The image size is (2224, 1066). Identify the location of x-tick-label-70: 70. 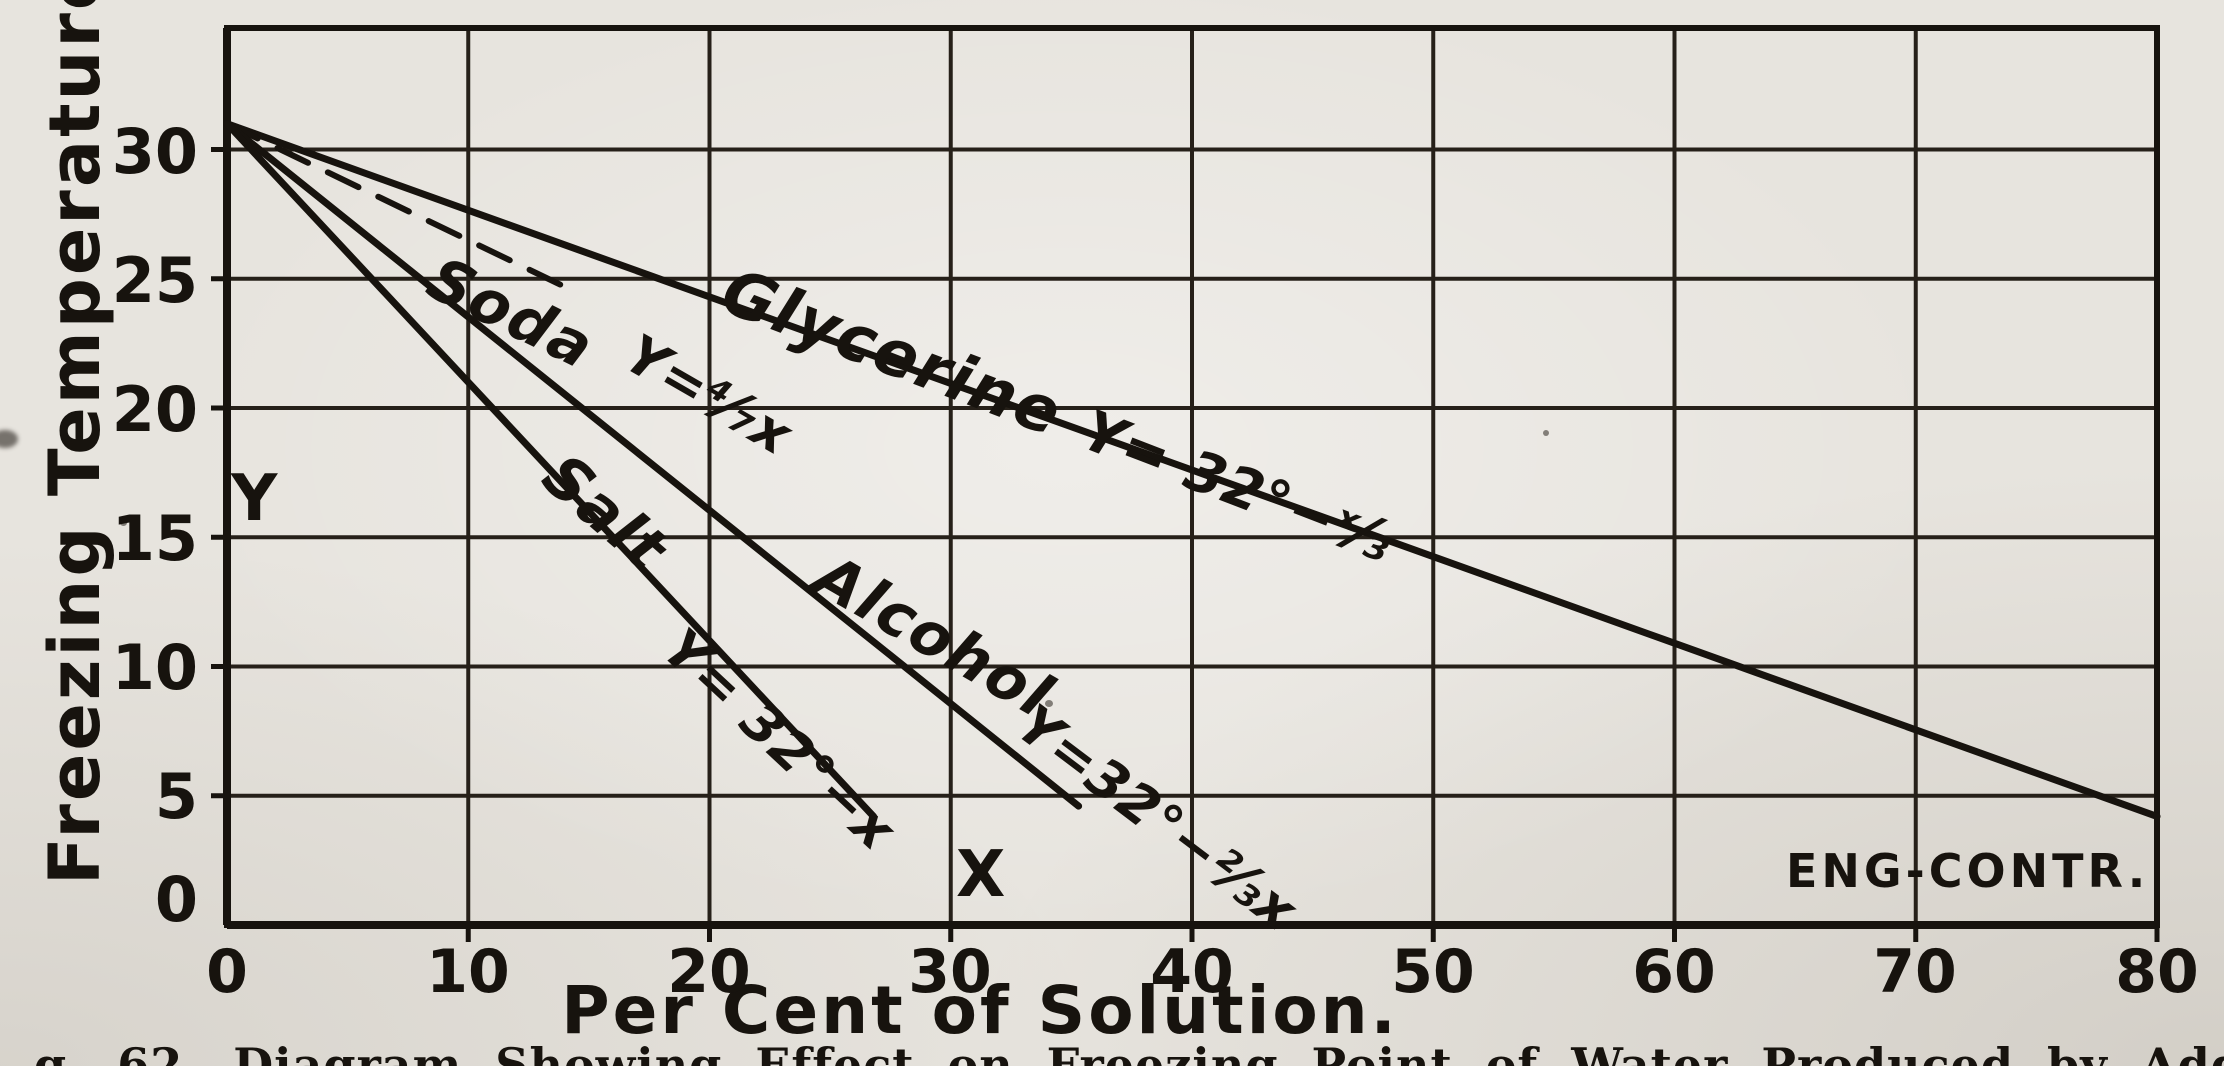
(1915, 972).